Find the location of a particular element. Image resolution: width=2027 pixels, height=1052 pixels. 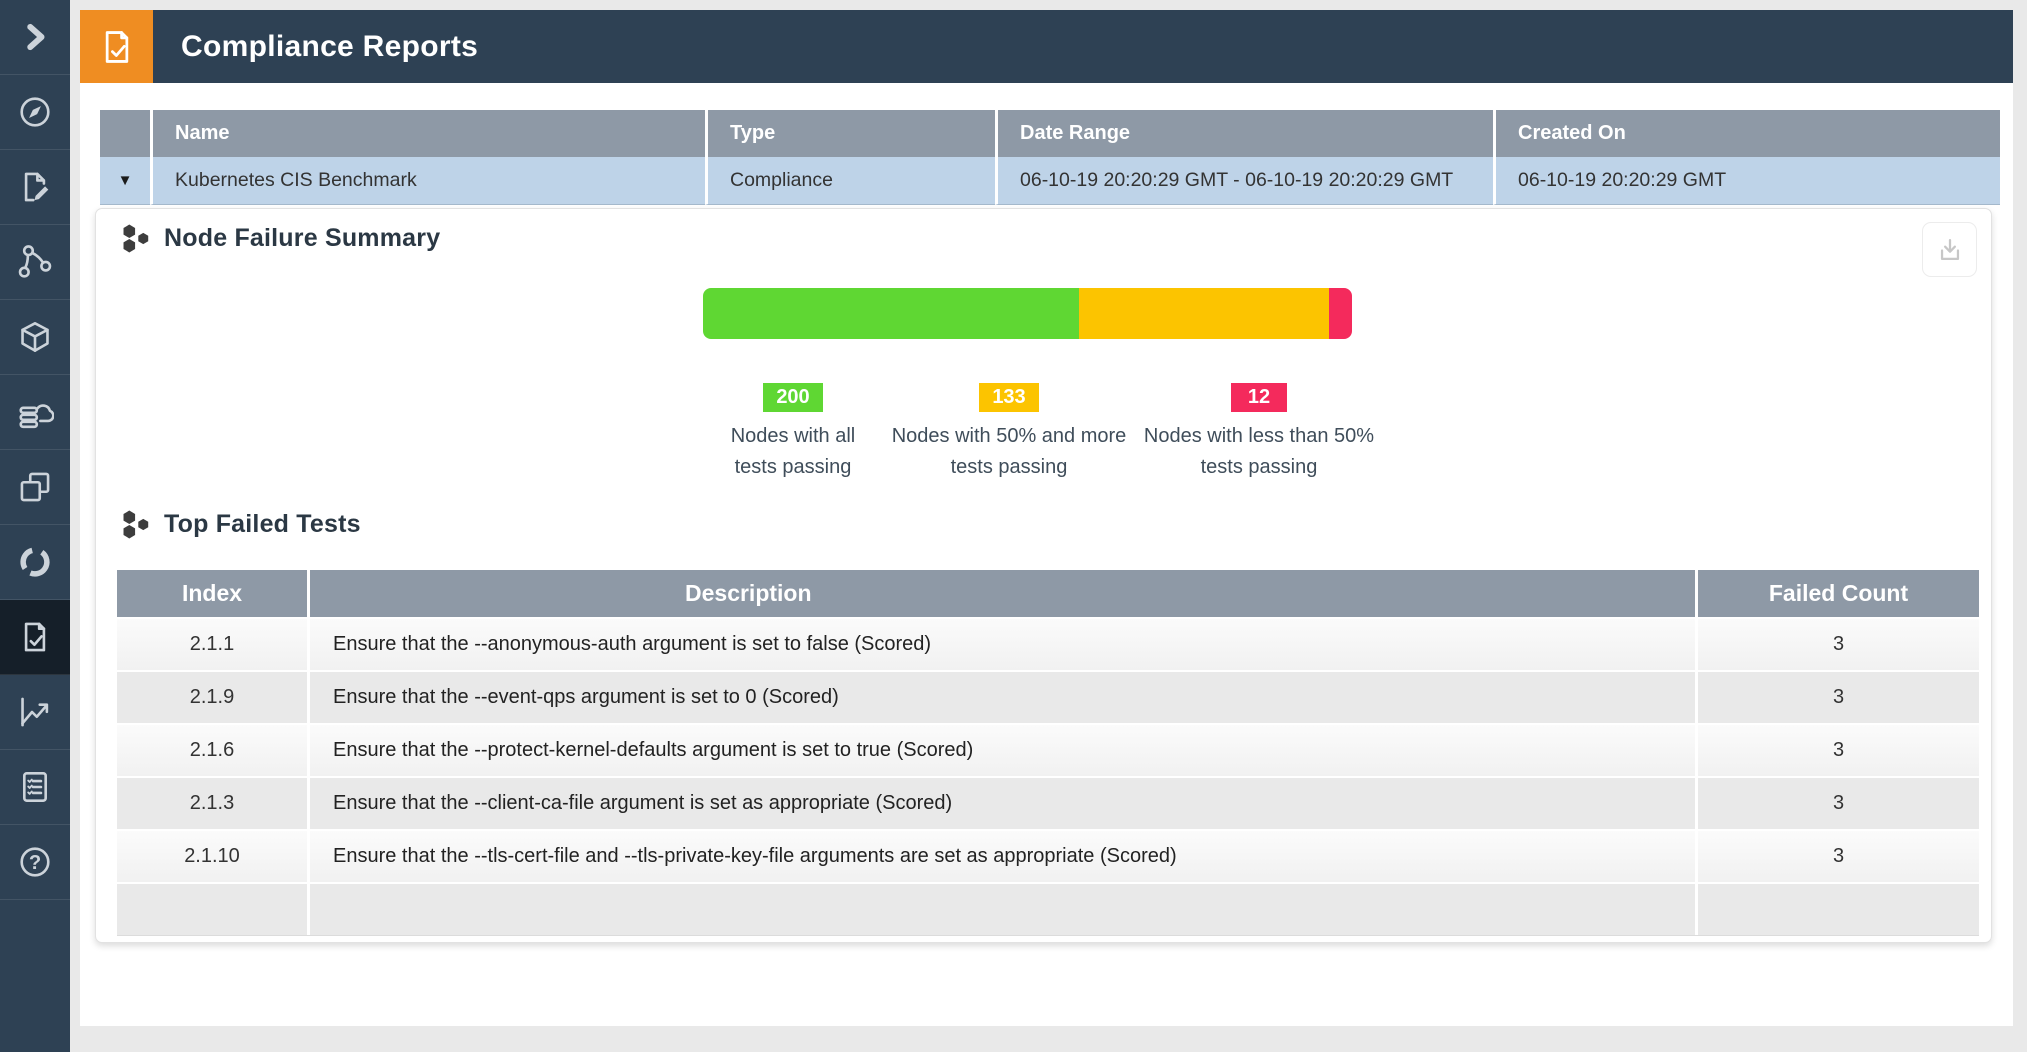

node-failure-summary-heading: Node Failure Summary is located at coordinates (280, 238).